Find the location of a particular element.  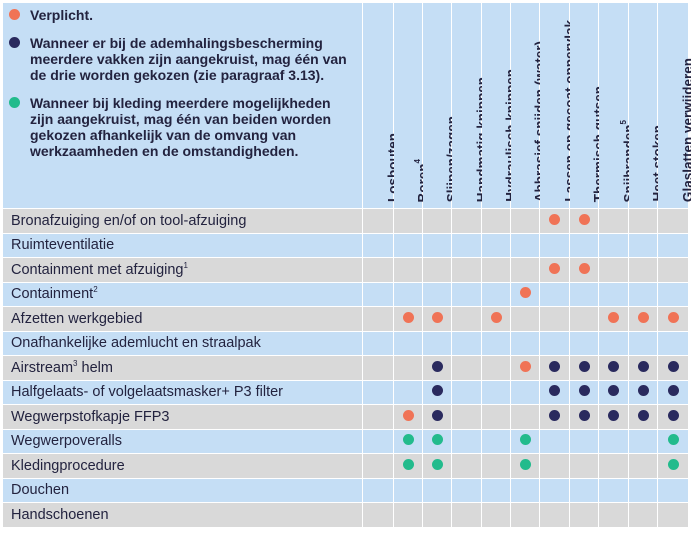

column-header: Slijpen/zagen is located at coordinates (441, 105).